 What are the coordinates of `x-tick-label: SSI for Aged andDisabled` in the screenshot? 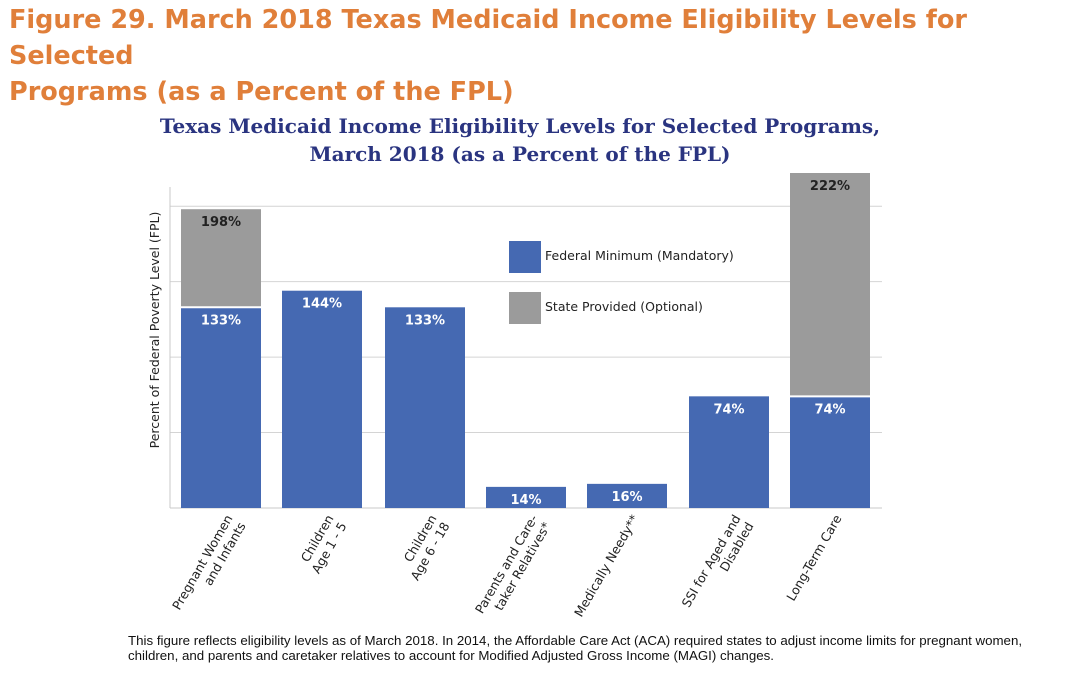 It's located at (717, 564).